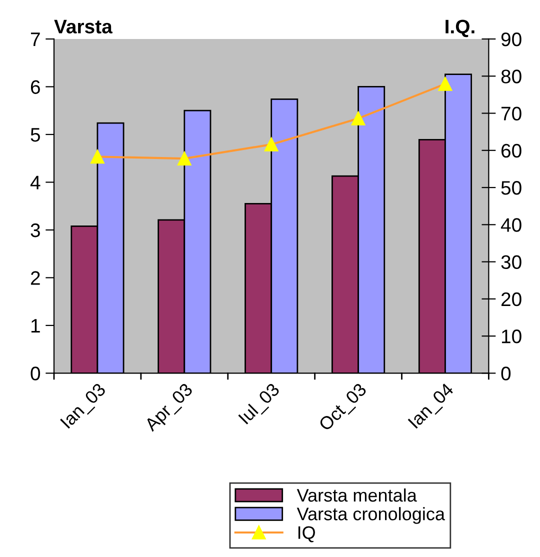 The image size is (540, 557). I want to click on y2-axis-title: I.Q., so click(460, 29).